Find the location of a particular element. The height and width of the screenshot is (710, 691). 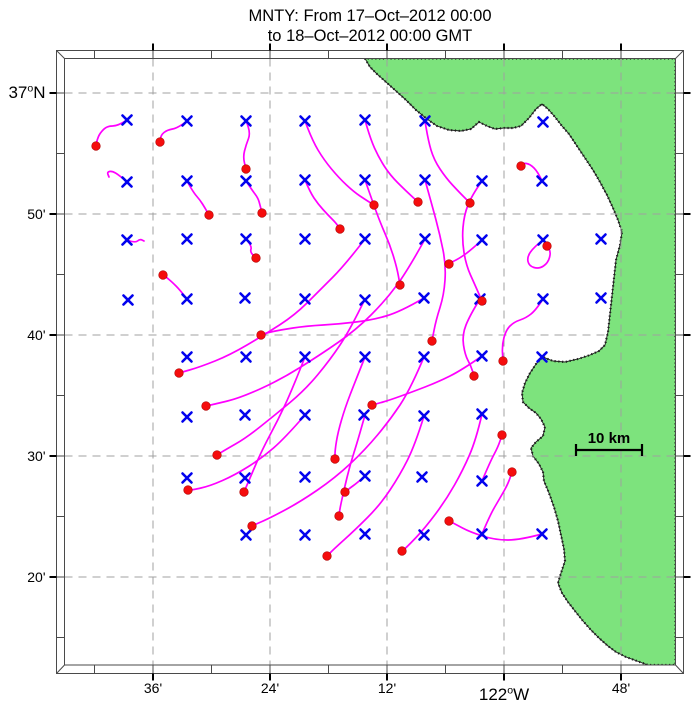

y-axis-label: 40' is located at coordinates (36, 335).